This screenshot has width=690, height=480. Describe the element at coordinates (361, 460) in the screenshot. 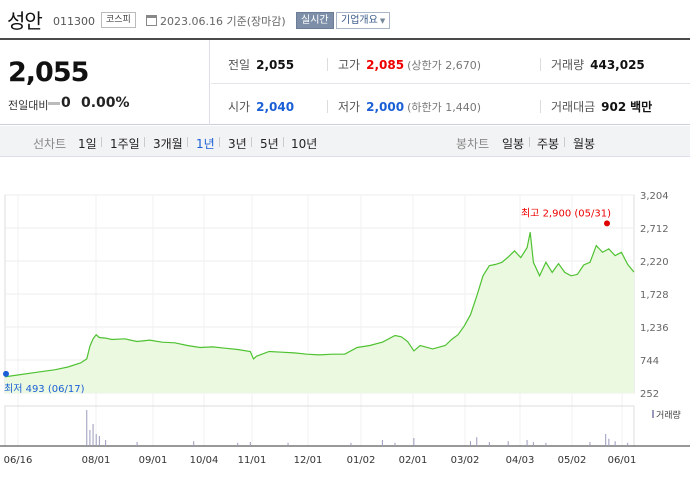

I see `x-tick-label: 01/02` at that location.